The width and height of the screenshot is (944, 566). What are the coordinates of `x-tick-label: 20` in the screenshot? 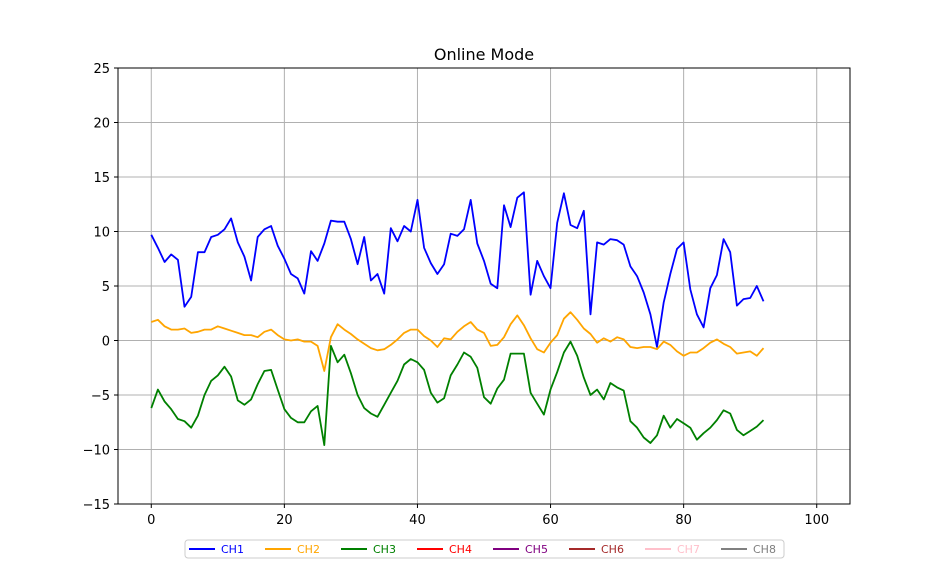 It's located at (284, 520).